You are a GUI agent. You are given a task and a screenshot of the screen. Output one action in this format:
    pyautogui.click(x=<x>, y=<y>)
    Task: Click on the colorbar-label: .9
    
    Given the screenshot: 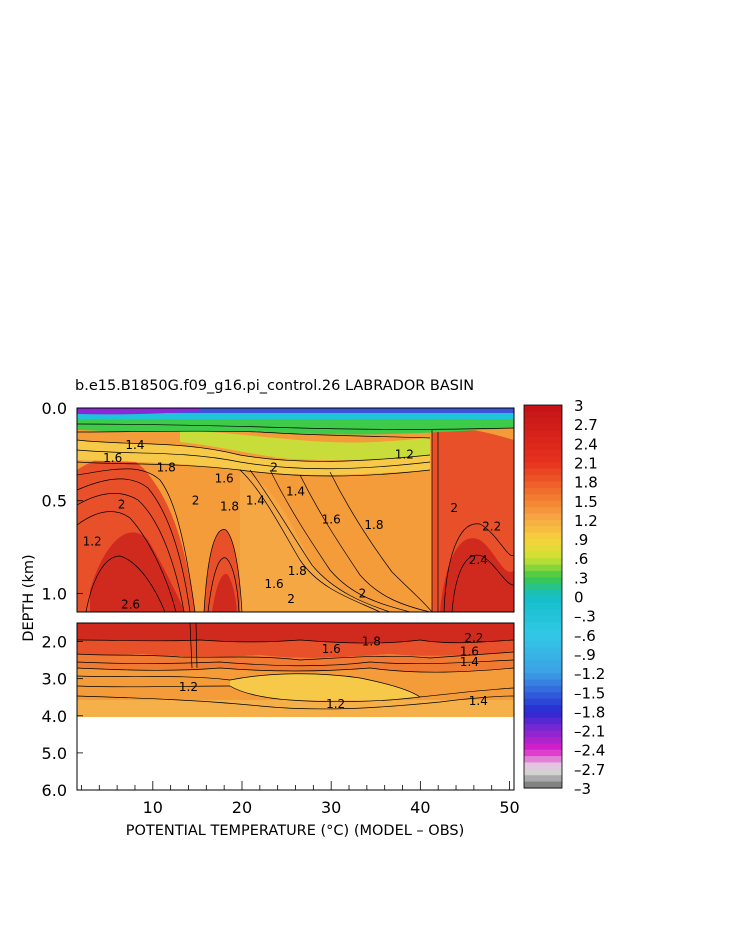 What is the action you would take?
    pyautogui.click(x=581, y=540)
    